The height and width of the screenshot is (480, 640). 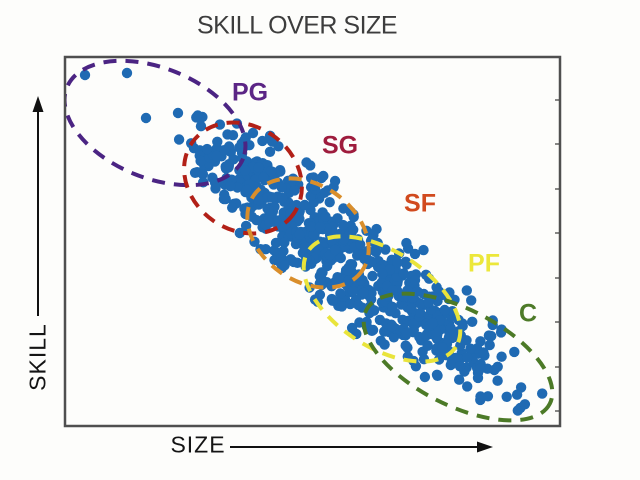 What do you see at coordinates (37, 357) in the screenshot?
I see `y-axis-label: SKILL` at bounding box center [37, 357].